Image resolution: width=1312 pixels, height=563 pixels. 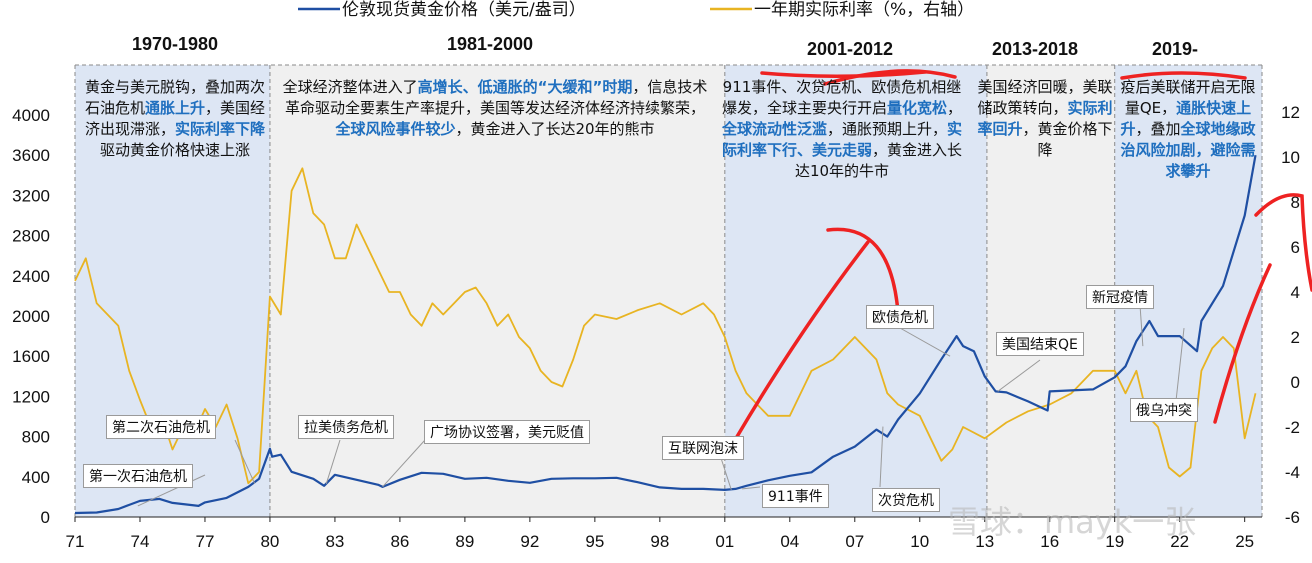 What do you see at coordinates (1295, 247) in the screenshot?
I see `y-right-tick-label: 6` at bounding box center [1295, 247].